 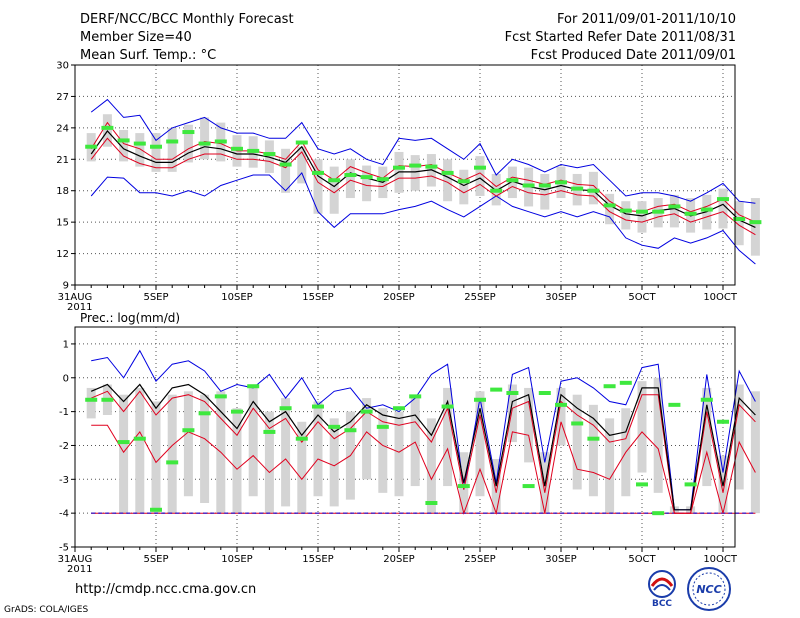 I want to click on x-tick-label: 15SEP, so click(x=317, y=297).